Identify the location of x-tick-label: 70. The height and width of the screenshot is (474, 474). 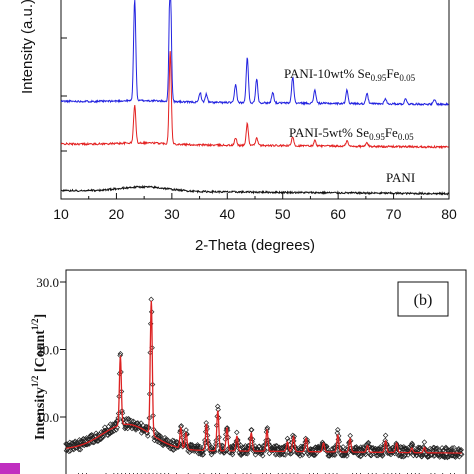
(394, 214).